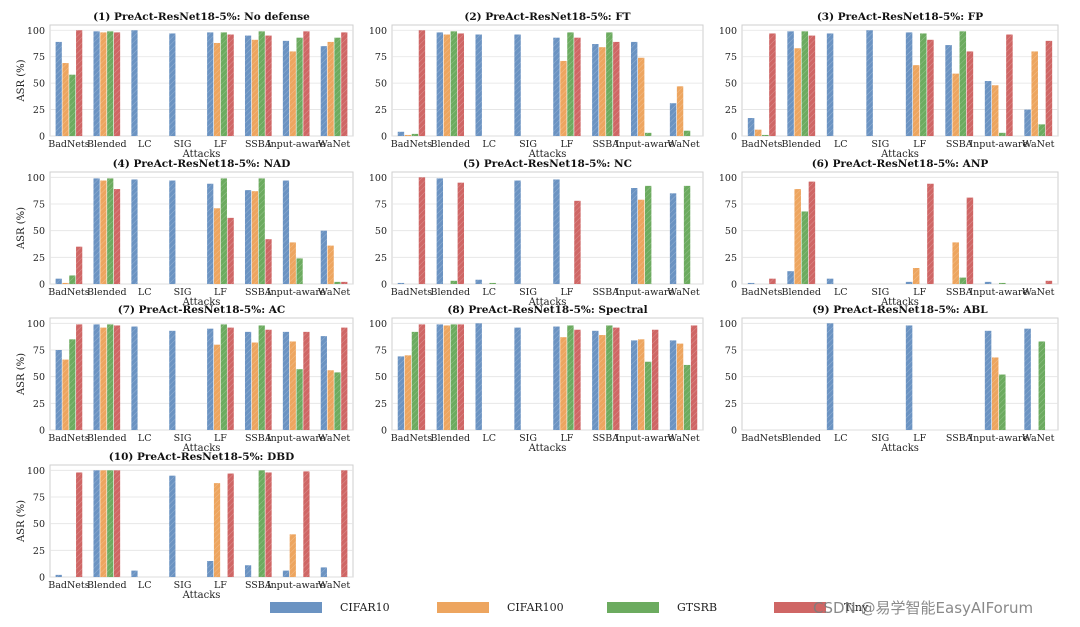  Describe the element at coordinates (408, 135) in the screenshot. I see `bar-cifar100-badnets` at that location.